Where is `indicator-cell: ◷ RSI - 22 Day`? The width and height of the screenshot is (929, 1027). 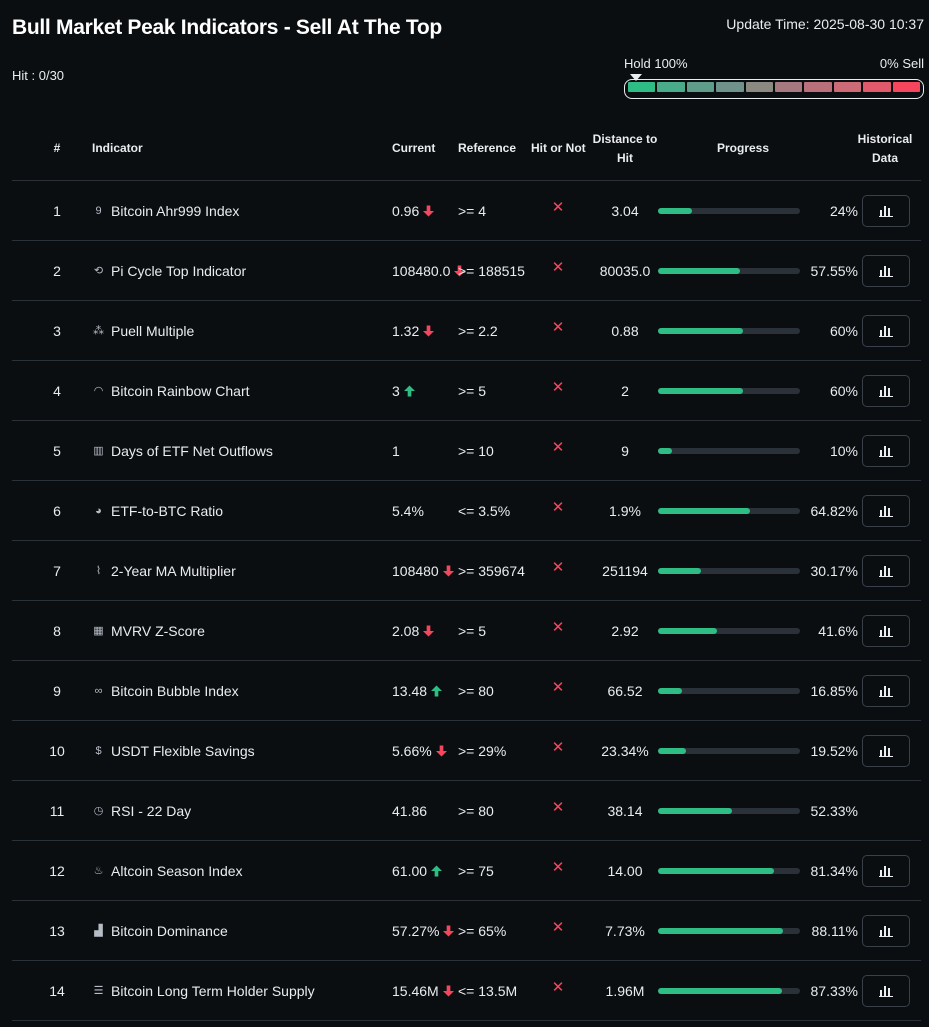 indicator-cell: ◷ RSI - 22 Day is located at coordinates (141, 811).